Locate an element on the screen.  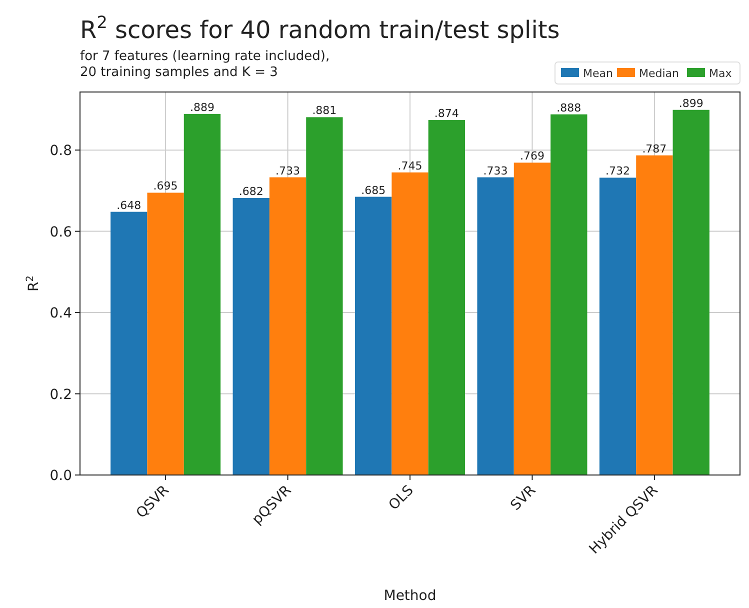
legend-label: Median is located at coordinates (659, 73).